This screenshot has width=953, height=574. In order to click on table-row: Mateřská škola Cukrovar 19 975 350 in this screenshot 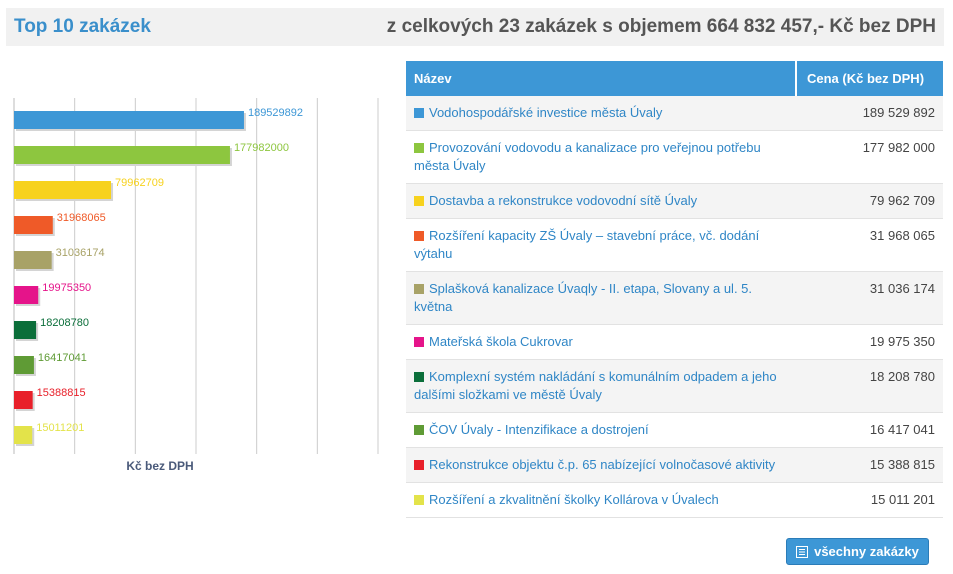, I will do `click(674, 342)`.